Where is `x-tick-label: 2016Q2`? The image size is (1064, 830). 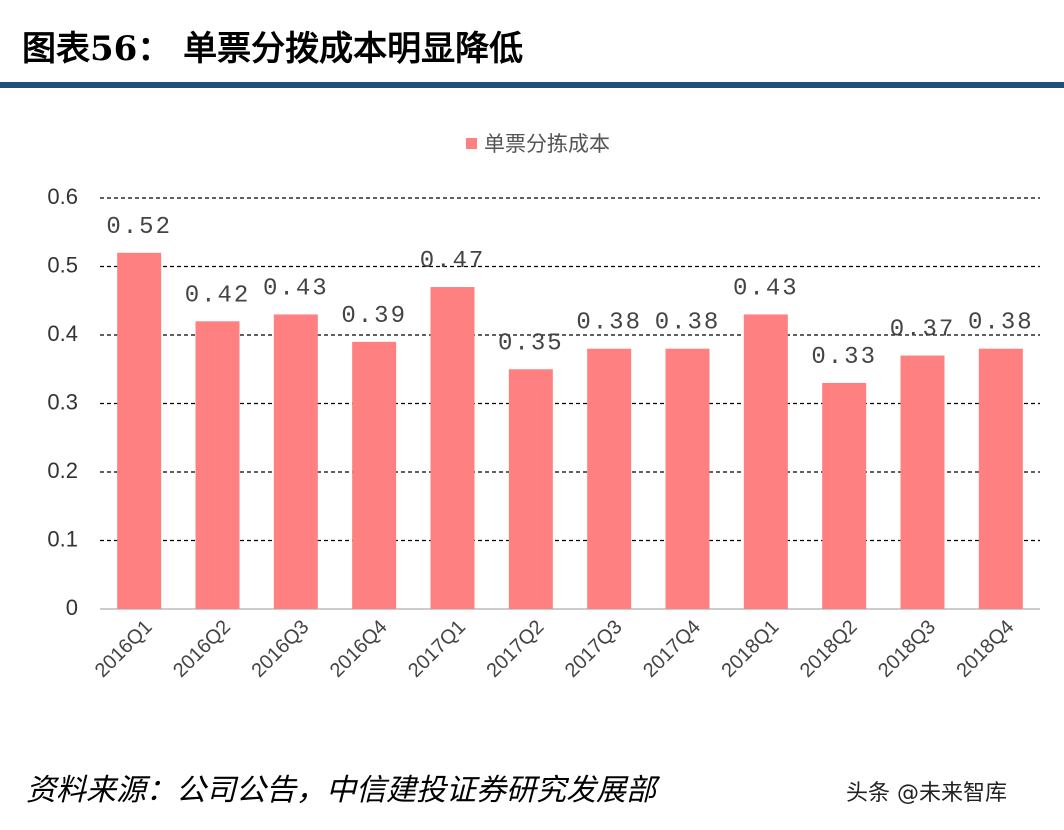 x-tick-label: 2016Q2 is located at coordinates (202, 649).